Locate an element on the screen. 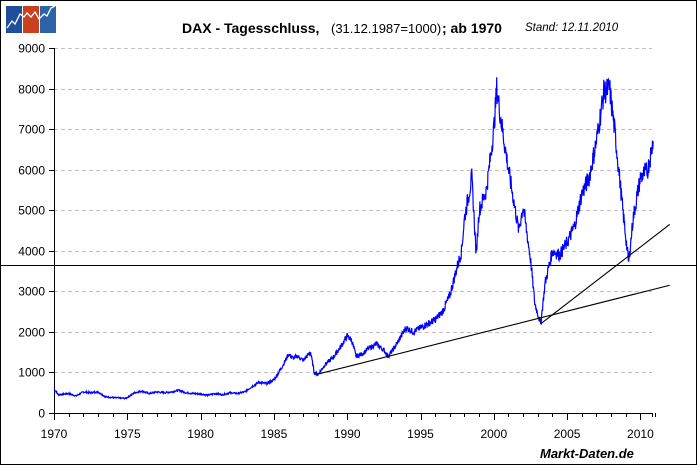 The image size is (697, 465). title-main: DAX - Tagesschluss, is located at coordinates (251, 28).